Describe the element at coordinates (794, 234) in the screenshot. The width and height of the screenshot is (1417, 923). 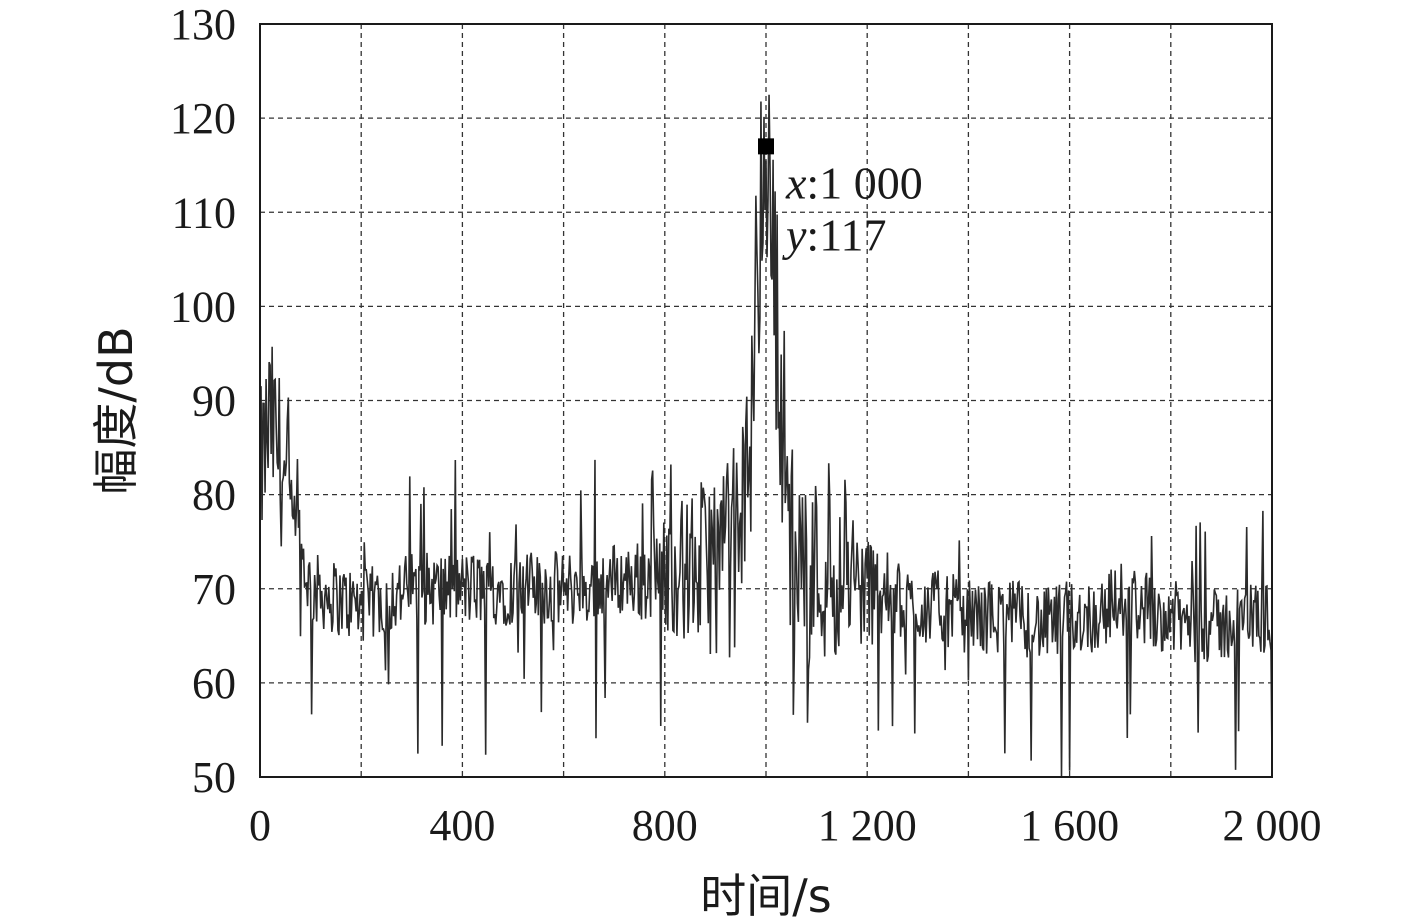
I see `annotation-y-label: y` at that location.